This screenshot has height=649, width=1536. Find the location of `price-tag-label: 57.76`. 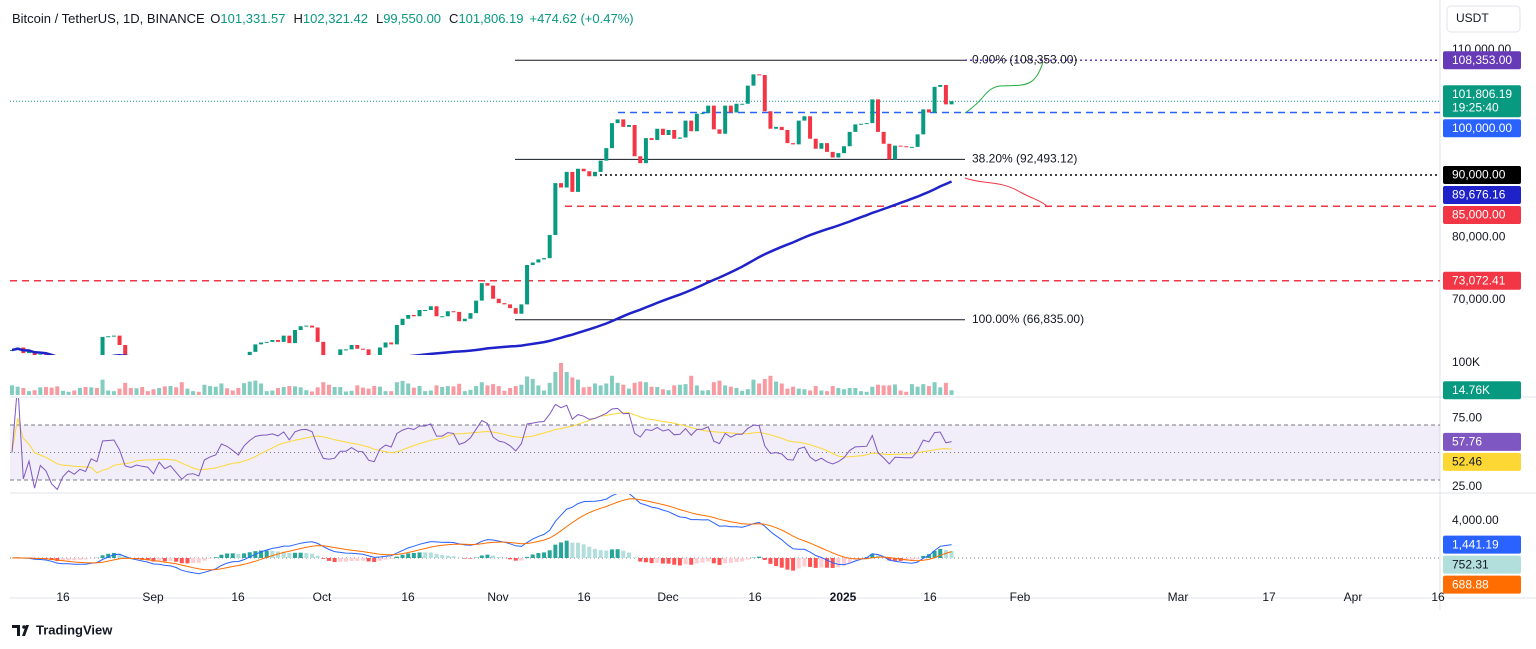

price-tag-label: 57.76 is located at coordinates (1467, 442).